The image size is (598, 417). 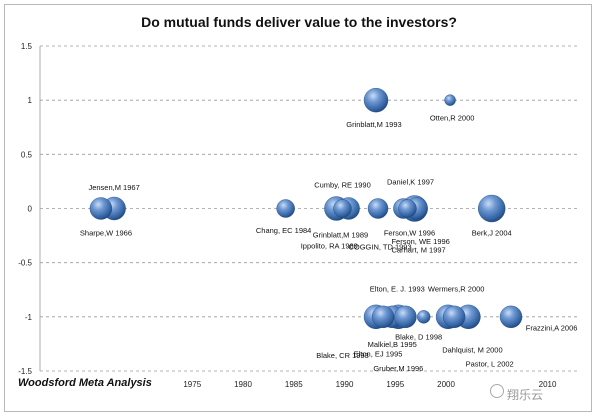 I want to click on x-tick-label: 2000, so click(x=446, y=384).